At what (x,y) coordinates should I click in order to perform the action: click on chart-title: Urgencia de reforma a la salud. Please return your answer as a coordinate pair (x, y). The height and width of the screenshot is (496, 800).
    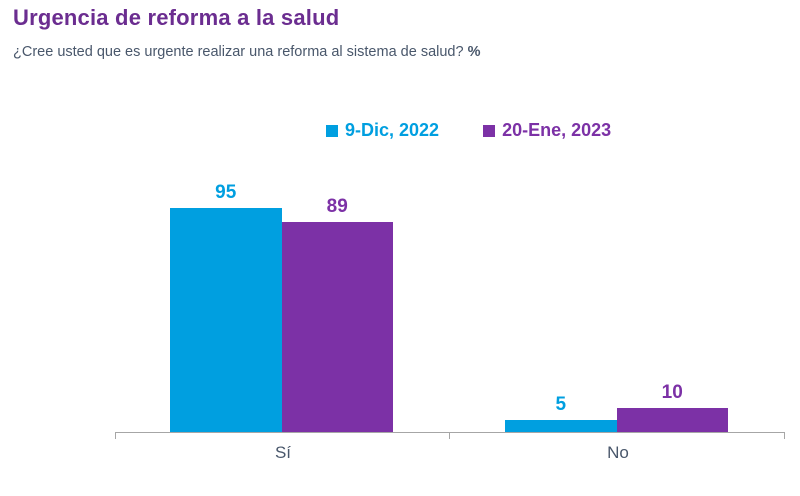
    Looking at the image, I should click on (176, 17).